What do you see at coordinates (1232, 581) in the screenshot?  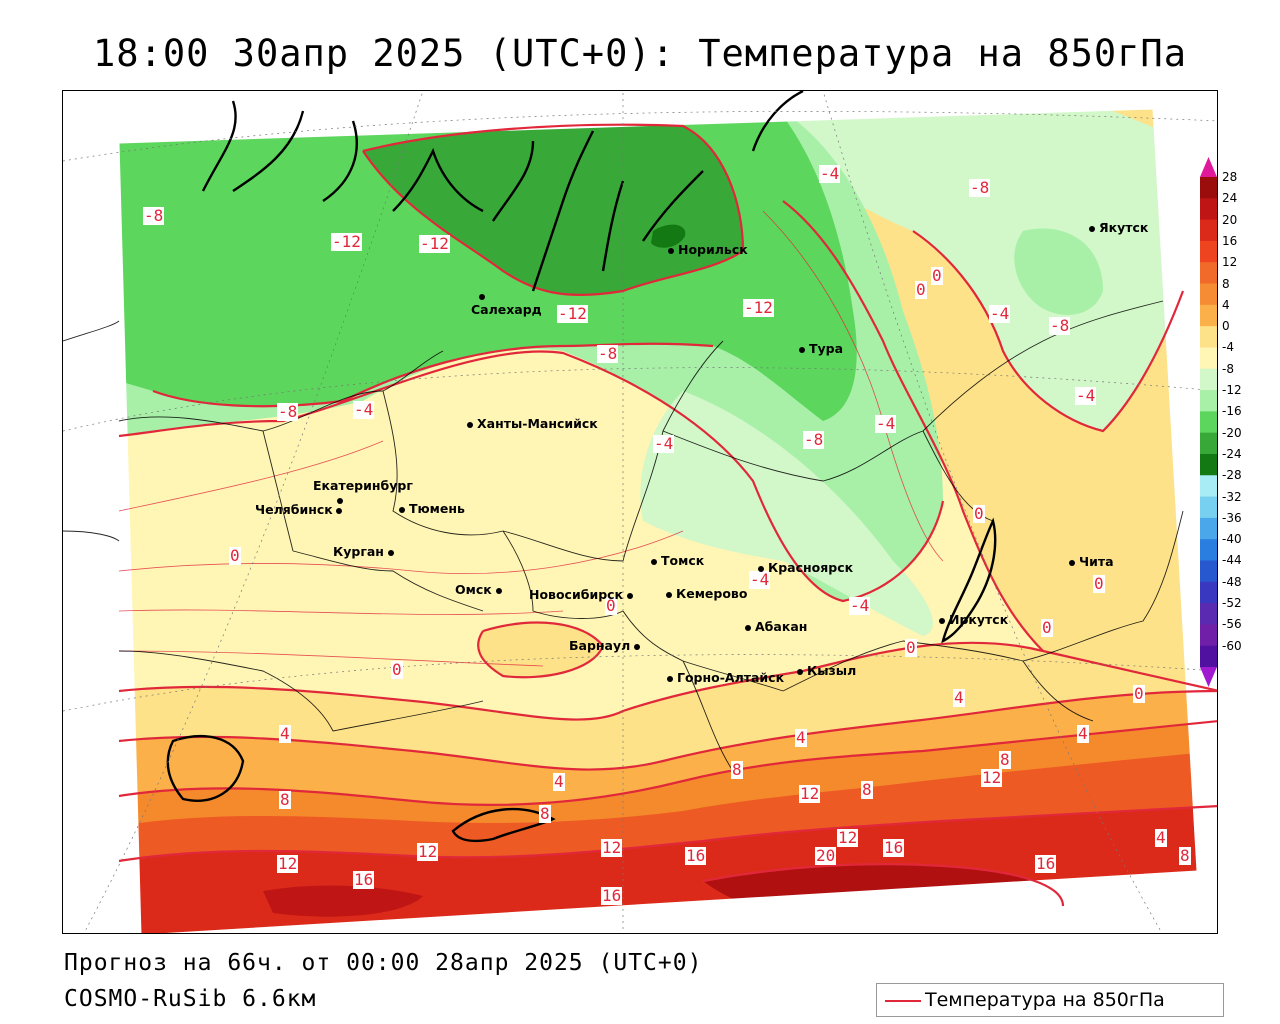 I see `colorbar-tick-label: -48` at bounding box center [1232, 581].